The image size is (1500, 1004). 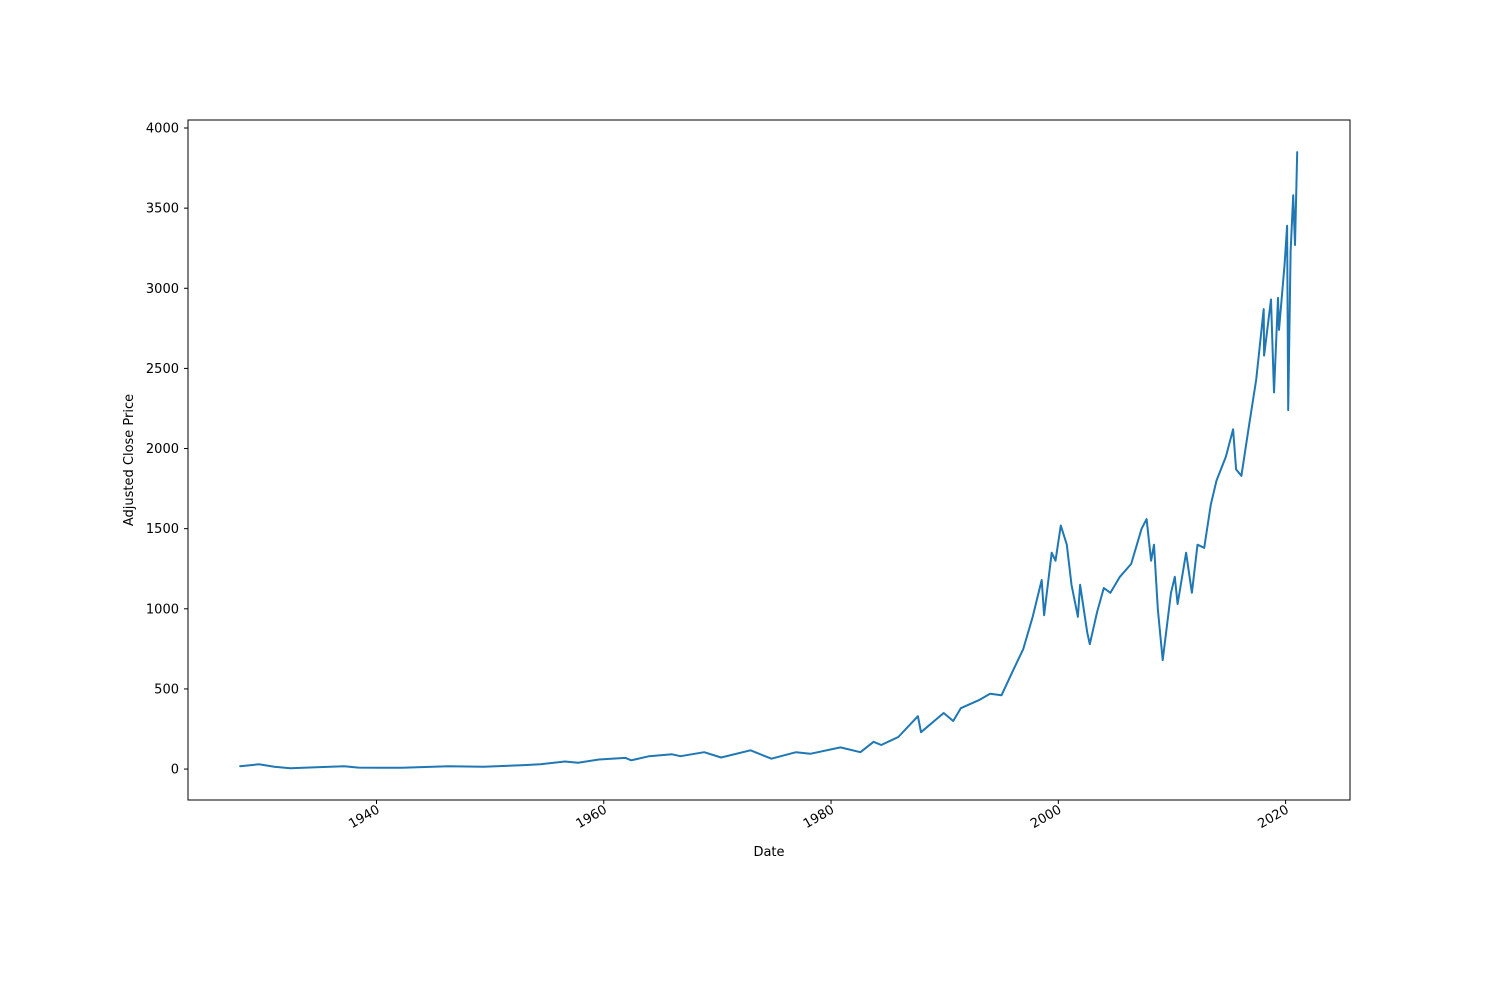 What do you see at coordinates (162, 369) in the screenshot?
I see `y-tick-label-5: 2500` at bounding box center [162, 369].